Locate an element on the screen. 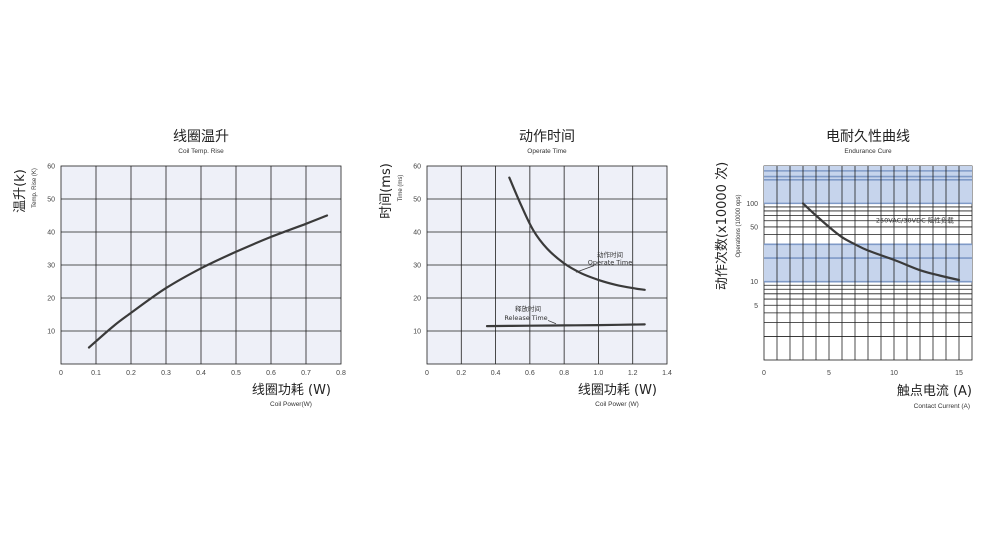 Image resolution: width=1000 pixels, height=542 pixels. chart1-y-tick-label: 30 is located at coordinates (51, 266).